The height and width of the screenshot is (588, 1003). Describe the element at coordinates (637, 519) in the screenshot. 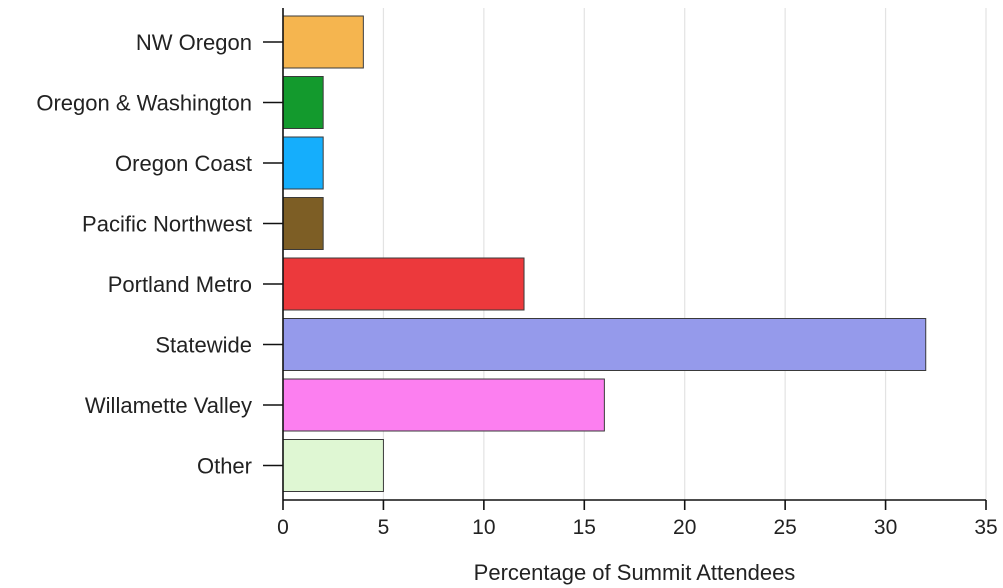

I see `x-tick-labels: 0 5 10 15 20 25 30 35` at that location.